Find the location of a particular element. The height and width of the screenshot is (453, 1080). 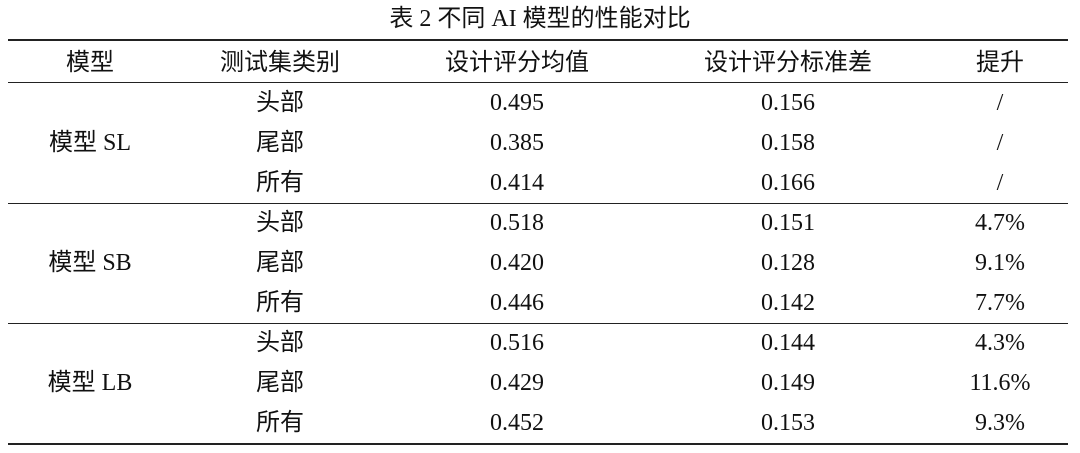

column-header: 测试集类别 is located at coordinates (280, 63).